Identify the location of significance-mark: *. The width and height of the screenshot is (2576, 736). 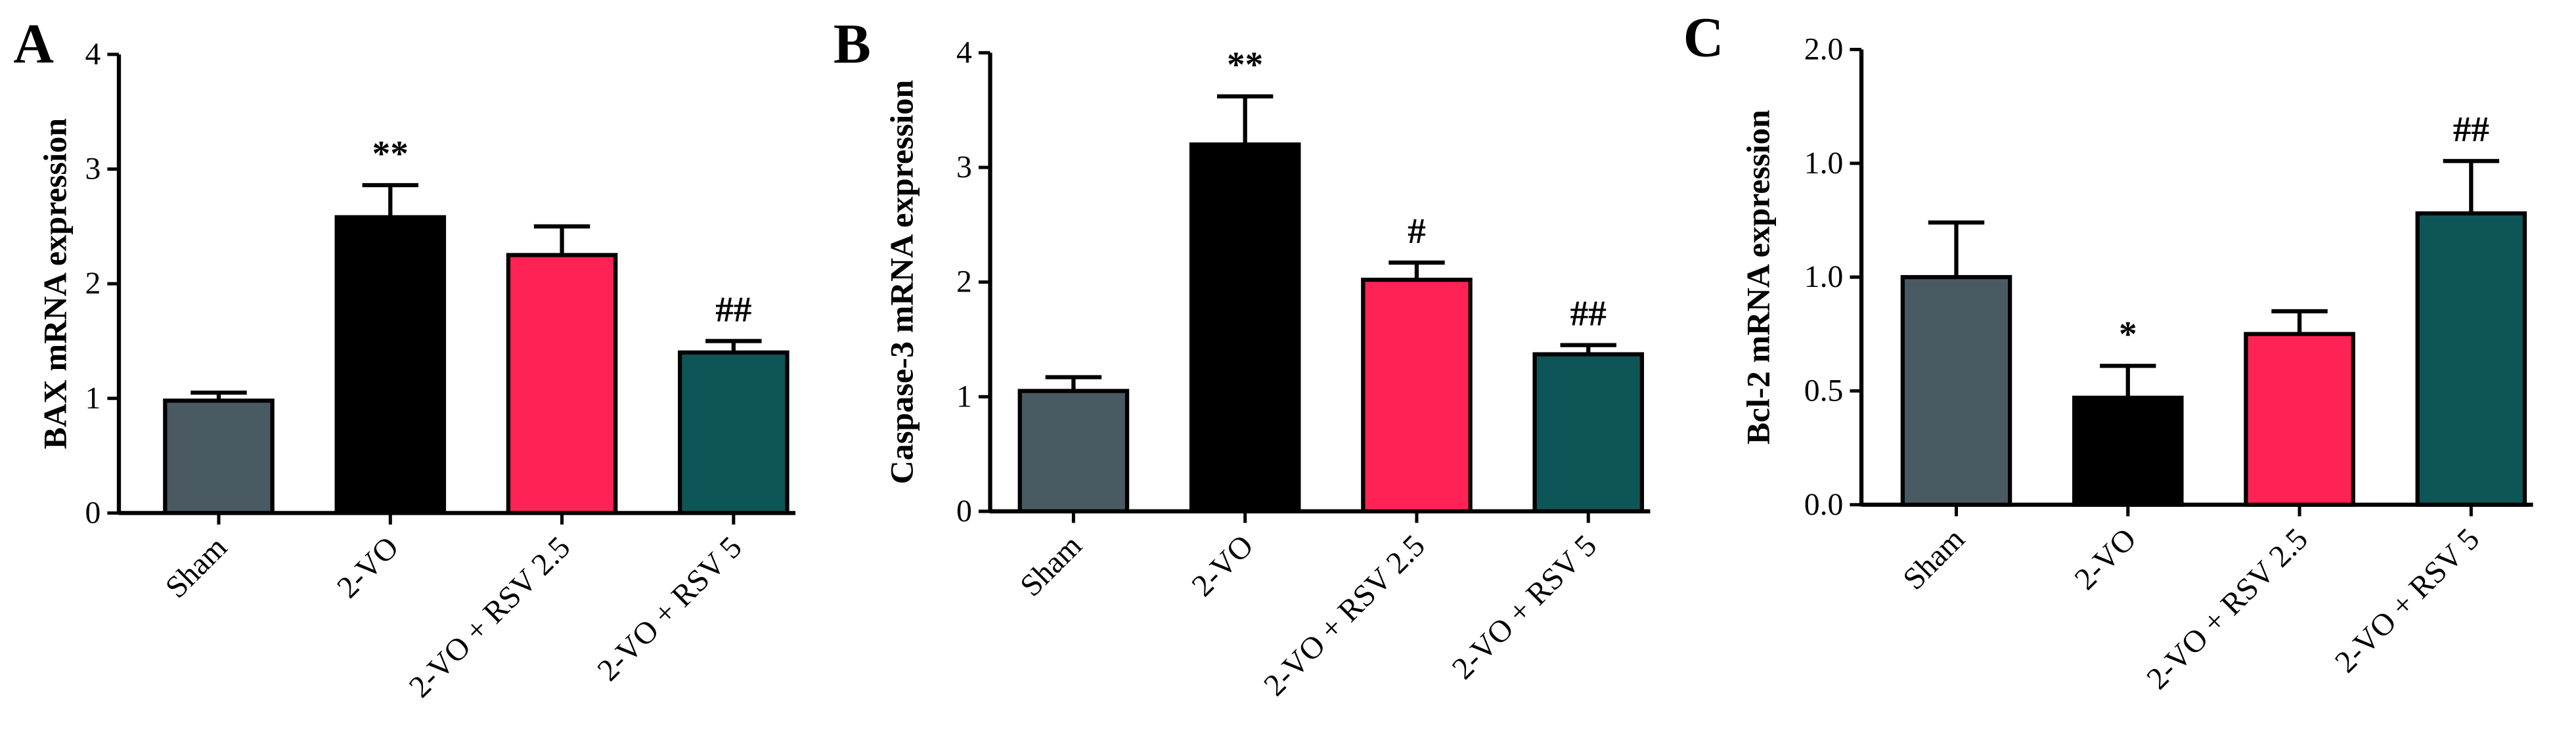
(2128, 334).